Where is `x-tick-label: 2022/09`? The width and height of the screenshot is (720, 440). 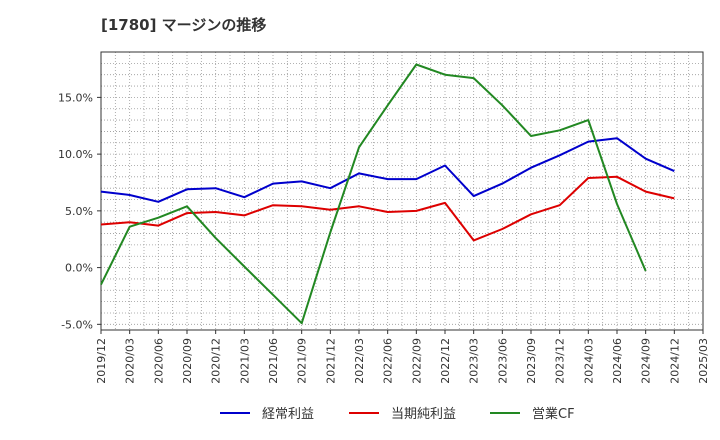 x-tick-label: 2022/09 is located at coordinates (416, 361).